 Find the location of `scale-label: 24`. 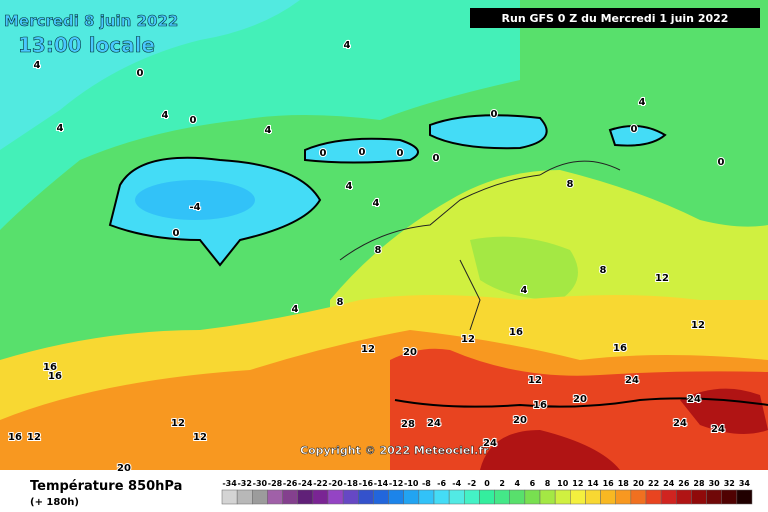

scale-label: 24 is located at coordinates (669, 483).